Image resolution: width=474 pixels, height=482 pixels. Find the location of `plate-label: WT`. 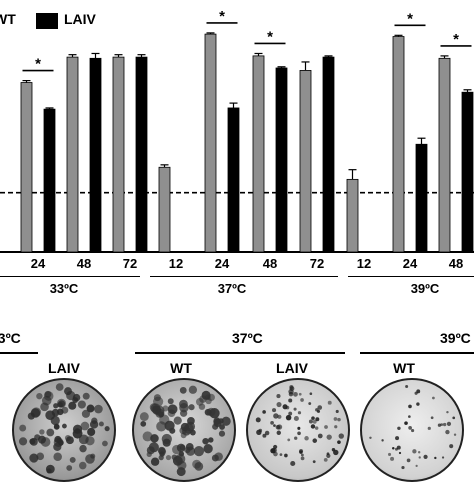

plate-label: WT is located at coordinates (404, 368).